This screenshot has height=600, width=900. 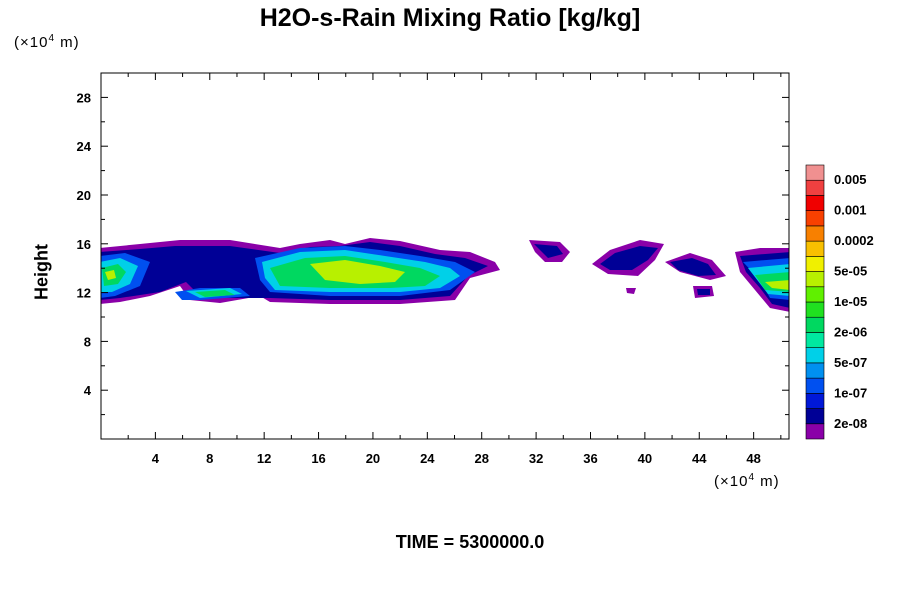 What do you see at coordinates (850, 271) in the screenshot?
I see `colorbar-label: 5e-05` at bounding box center [850, 271].